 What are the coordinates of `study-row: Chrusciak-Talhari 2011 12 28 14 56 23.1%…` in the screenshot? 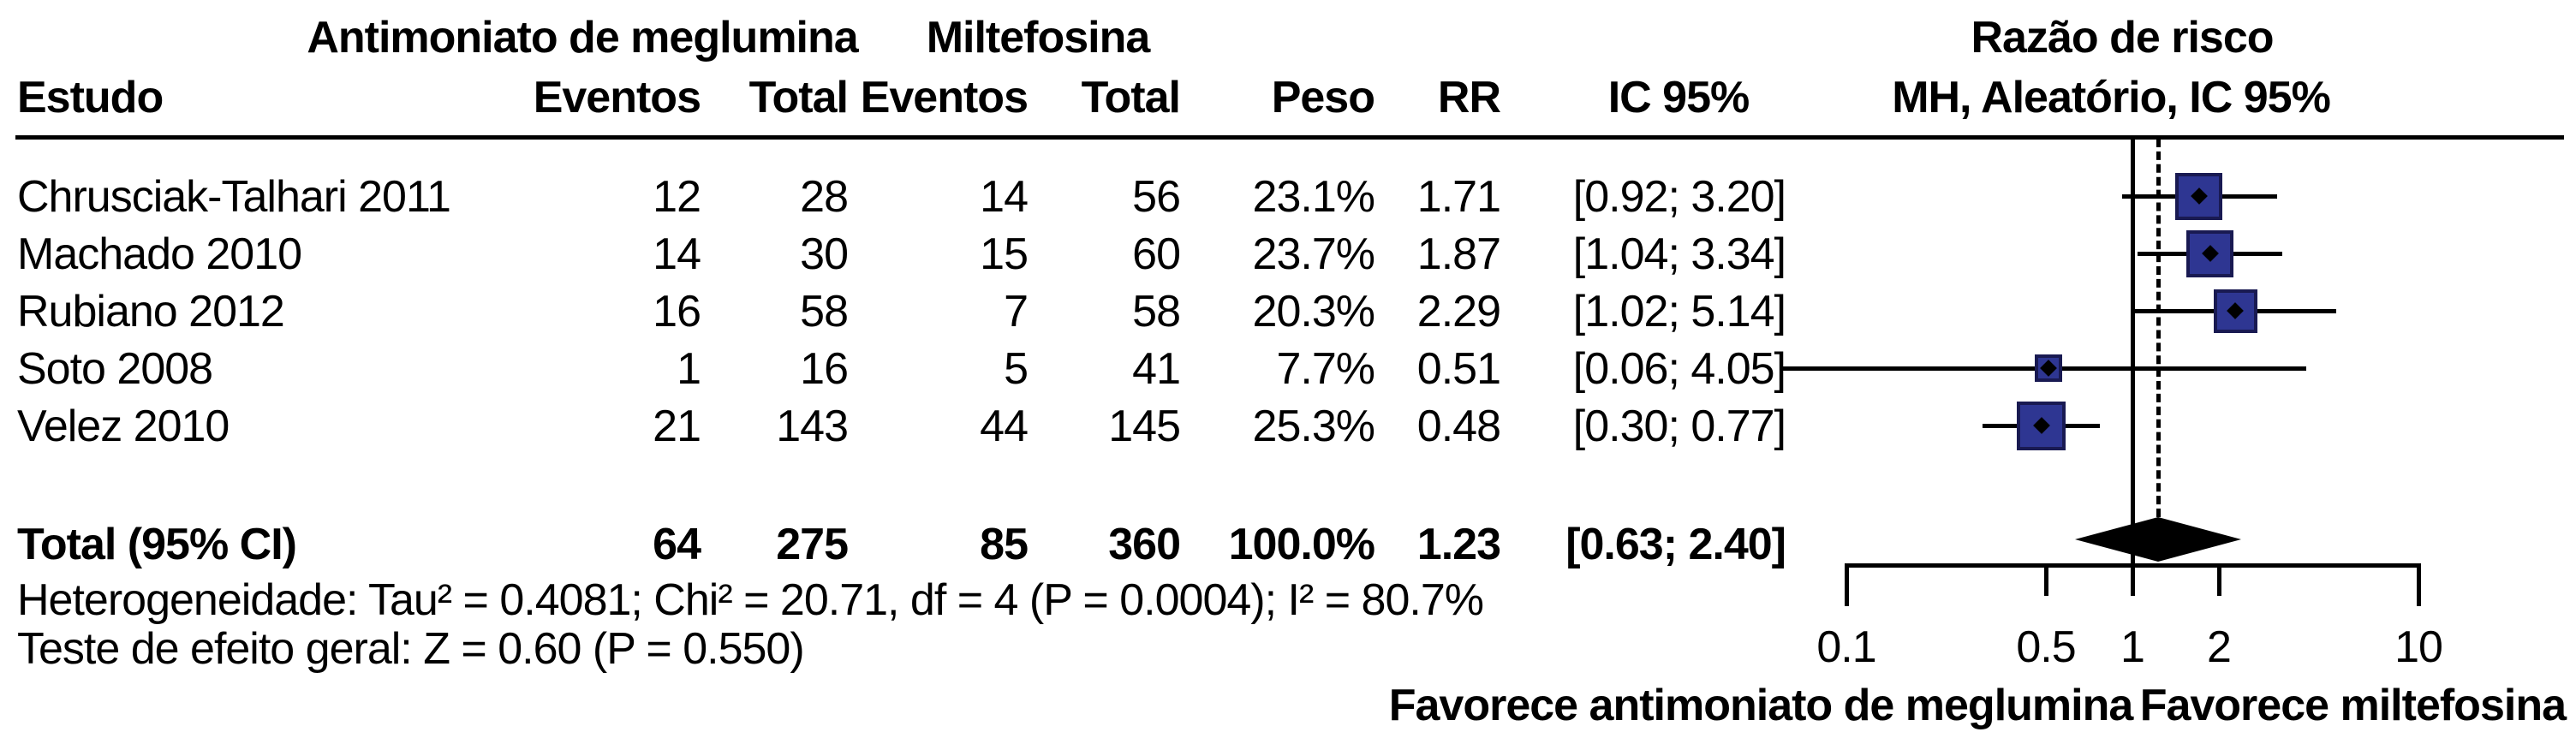 It's located at (1288, 198).